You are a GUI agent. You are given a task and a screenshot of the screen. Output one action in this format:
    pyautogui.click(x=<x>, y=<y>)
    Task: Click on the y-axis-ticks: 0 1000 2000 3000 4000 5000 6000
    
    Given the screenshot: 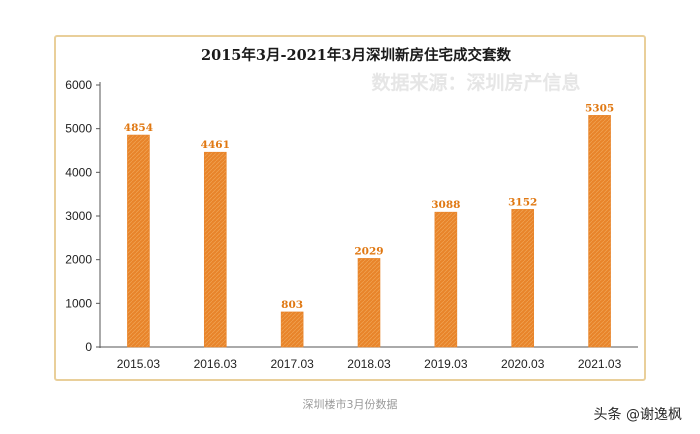 What is the action you would take?
    pyautogui.click(x=82, y=216)
    